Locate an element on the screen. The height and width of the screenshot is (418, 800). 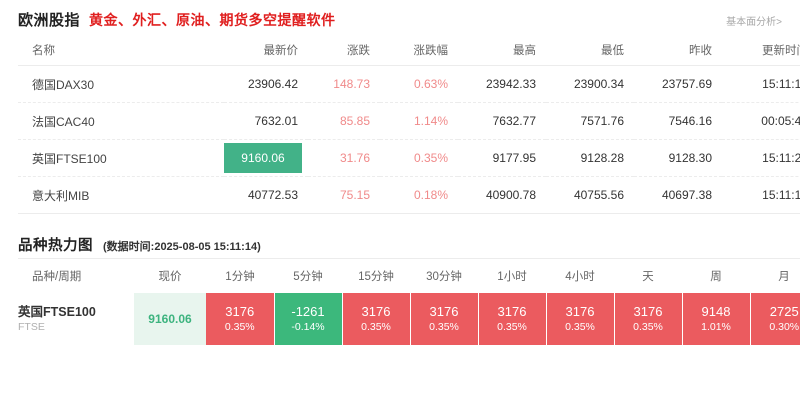
cell-low: 23900.34 is located at coordinates (590, 84).